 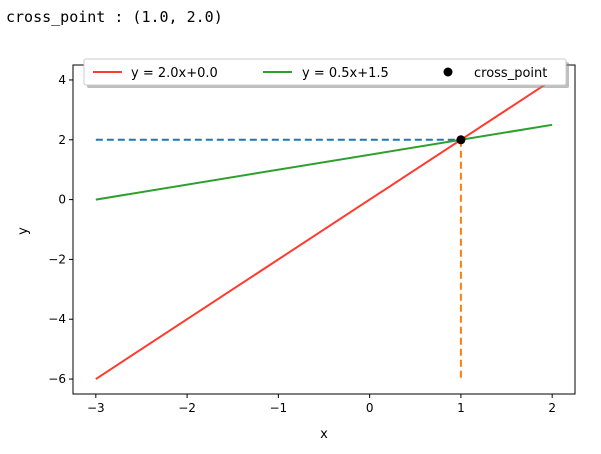 What do you see at coordinates (461, 408) in the screenshot?
I see `x-tick-label: 1` at bounding box center [461, 408].